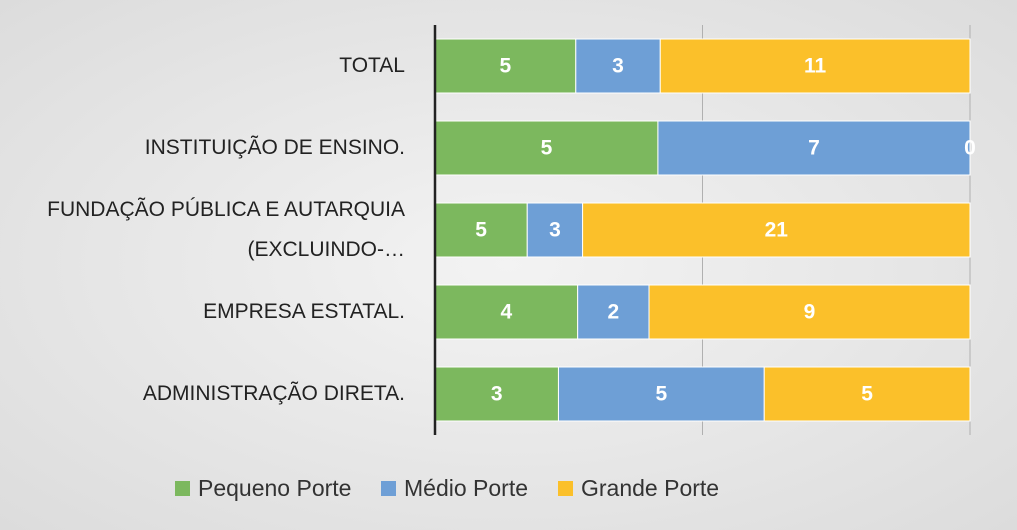  I want to click on data-label: 21, so click(777, 230).